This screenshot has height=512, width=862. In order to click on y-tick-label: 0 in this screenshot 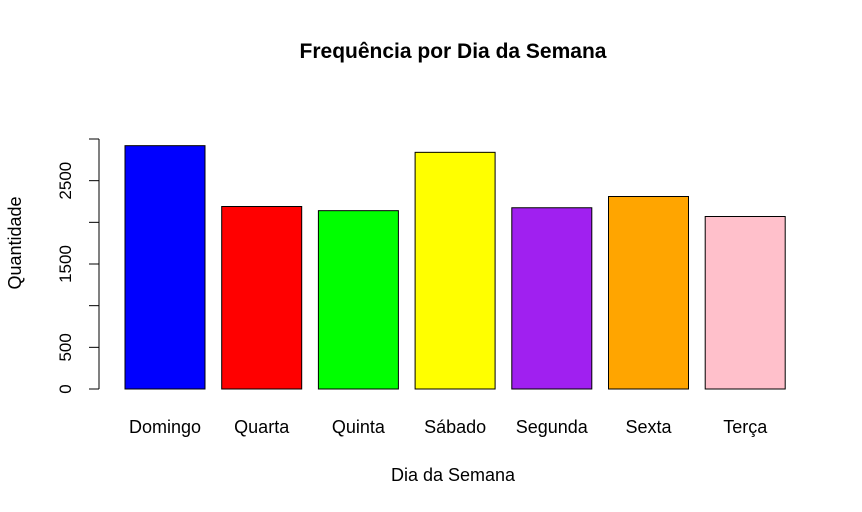, I will do `click(65, 388)`.